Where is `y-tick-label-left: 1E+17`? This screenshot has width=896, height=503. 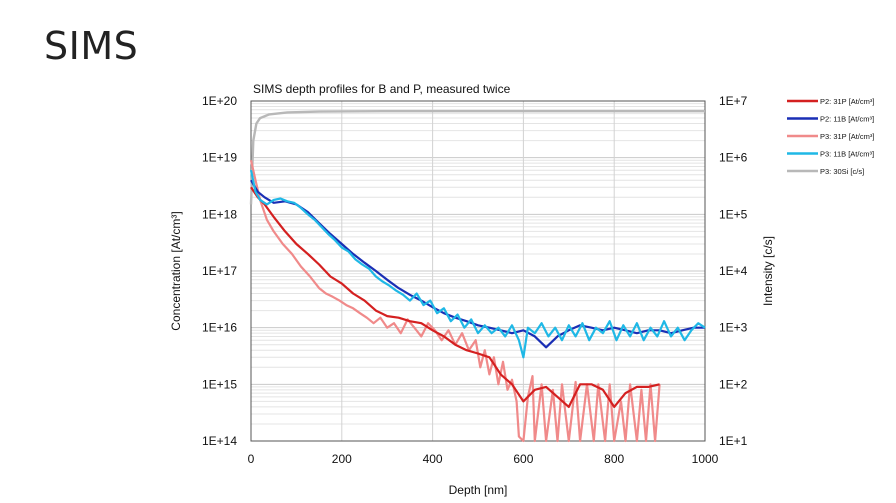
y-tick-label-left: 1E+17 is located at coordinates (219, 271).